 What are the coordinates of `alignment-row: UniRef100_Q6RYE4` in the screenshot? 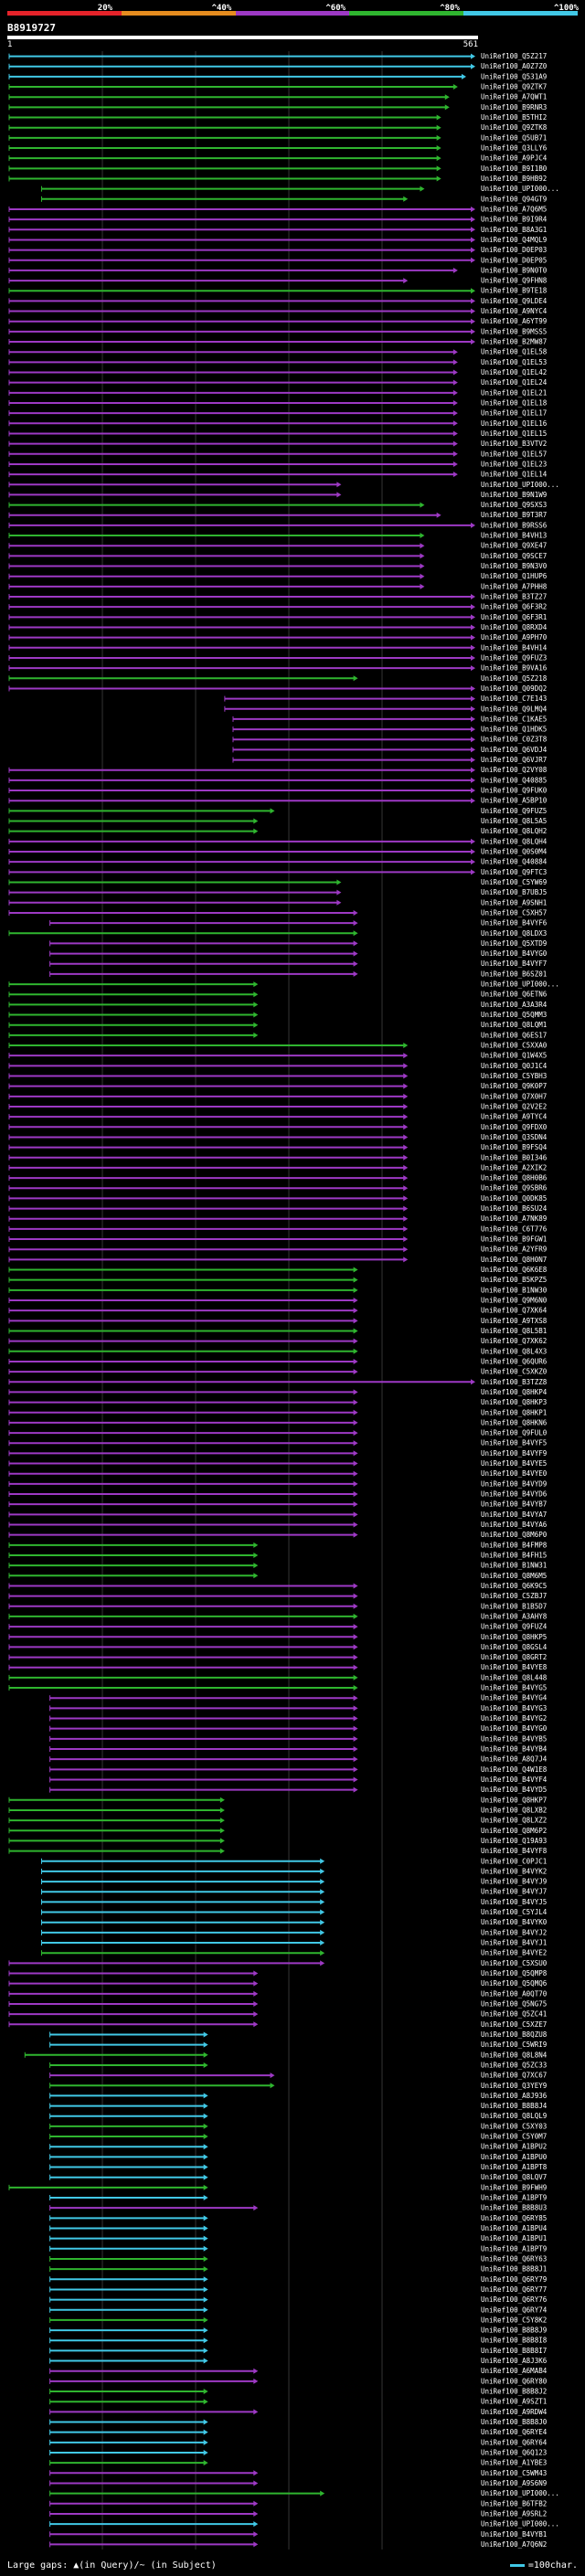 It's located at (299, 2432).